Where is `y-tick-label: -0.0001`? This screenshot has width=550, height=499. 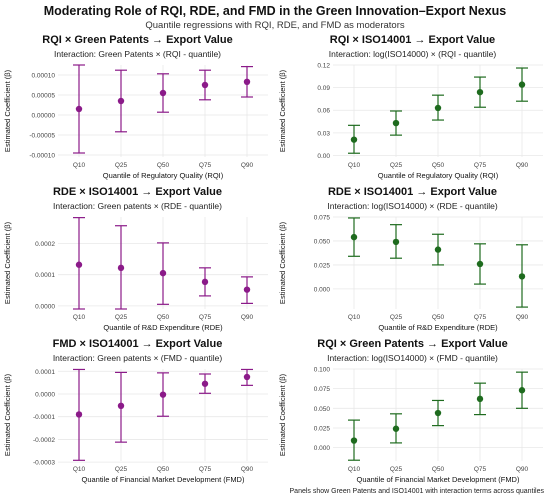 y-tick-label: -0.0001 is located at coordinates (44, 417).